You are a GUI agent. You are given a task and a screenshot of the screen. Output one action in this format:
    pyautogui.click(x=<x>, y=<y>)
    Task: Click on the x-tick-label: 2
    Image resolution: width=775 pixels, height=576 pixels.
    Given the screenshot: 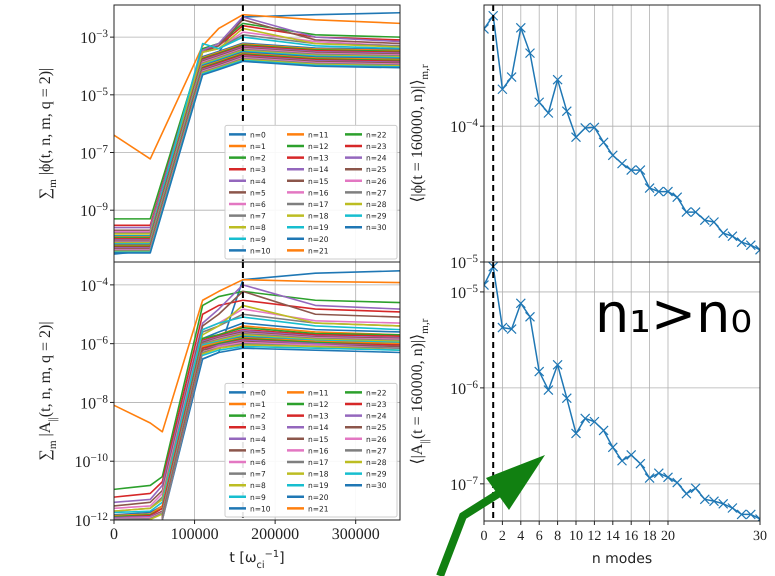 What is the action you would take?
    pyautogui.click(x=502, y=536)
    